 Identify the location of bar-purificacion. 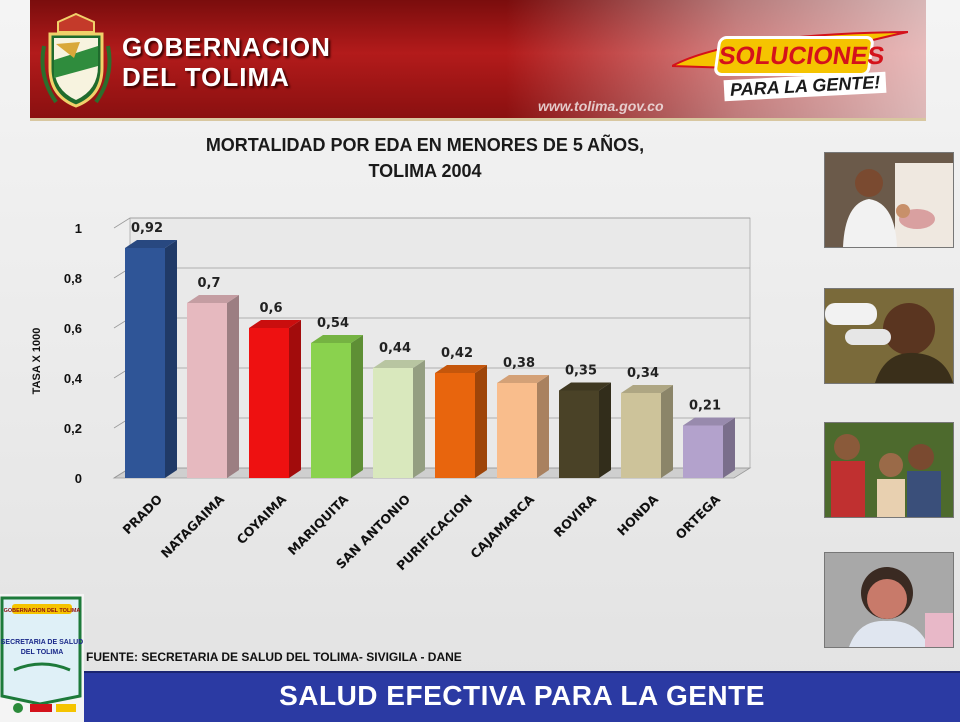
(461, 421).